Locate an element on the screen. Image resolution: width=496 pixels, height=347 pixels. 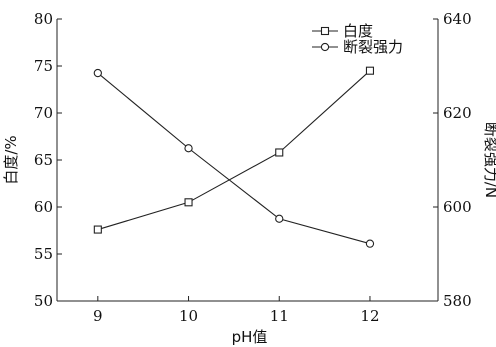
left-y-tick-label: 80 is located at coordinates (43, 19).